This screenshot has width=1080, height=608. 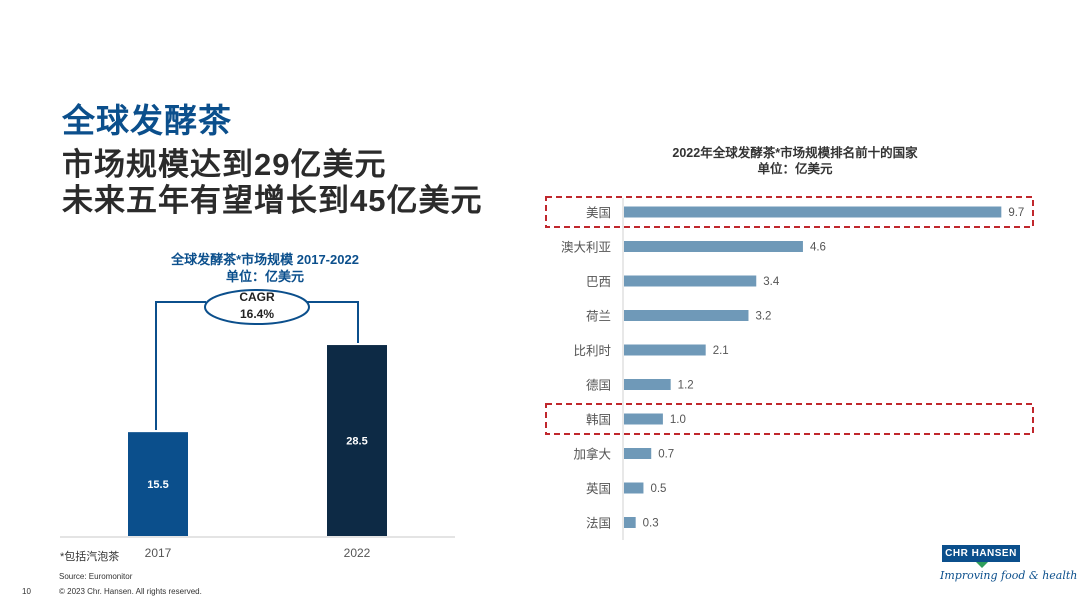 What do you see at coordinates (795, 161) in the screenshot?
I see `right-chart-title: 2022年全球发酵茶*市场规模排名前十的国家 单位：亿美元` at bounding box center [795, 161].